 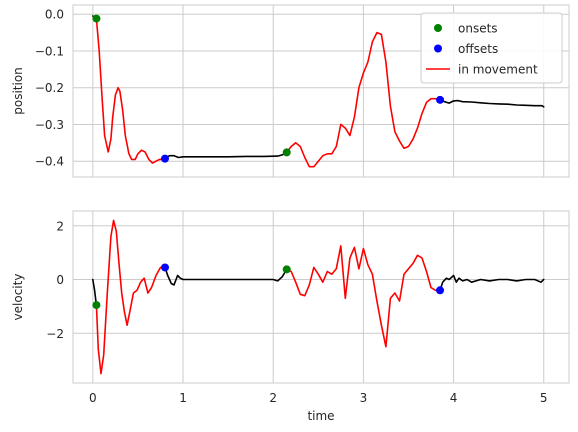 I want to click on legend-label: in movement, so click(x=498, y=70).